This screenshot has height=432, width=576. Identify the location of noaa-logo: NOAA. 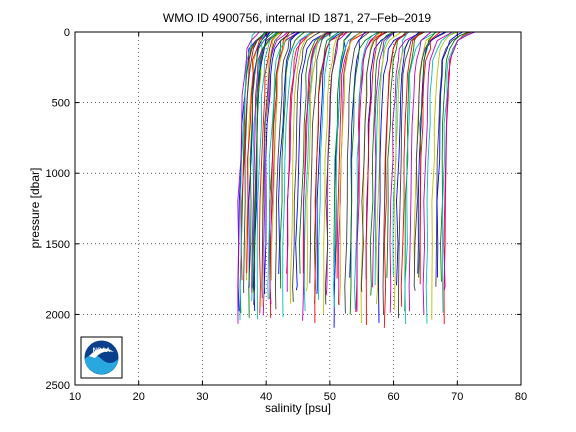
(101, 357).